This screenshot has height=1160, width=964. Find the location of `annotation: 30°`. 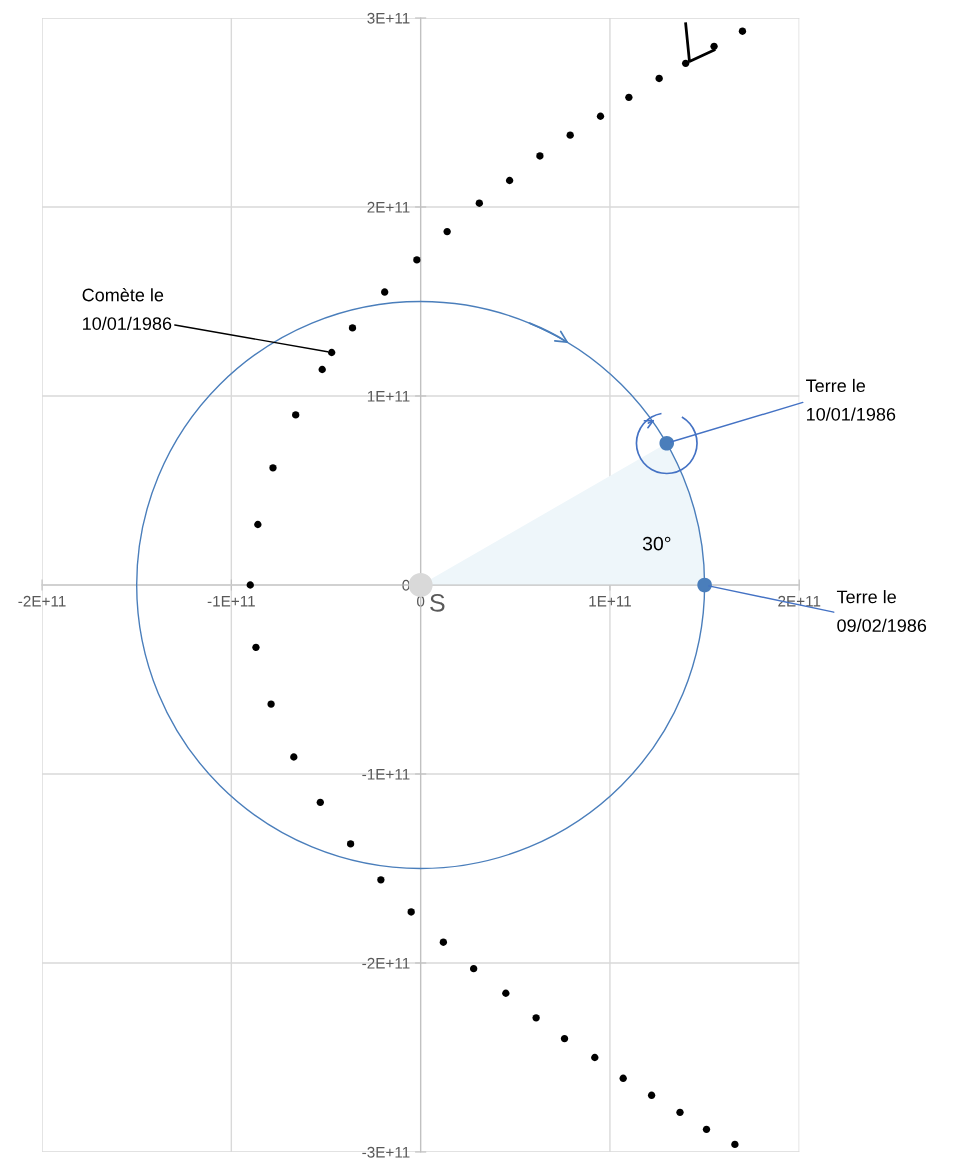

annotation: 30° is located at coordinates (656, 543).